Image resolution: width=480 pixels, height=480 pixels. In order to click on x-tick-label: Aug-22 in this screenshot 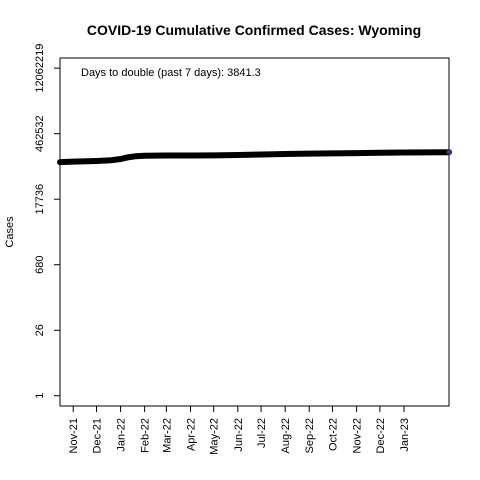, I will do `click(286, 435)`.